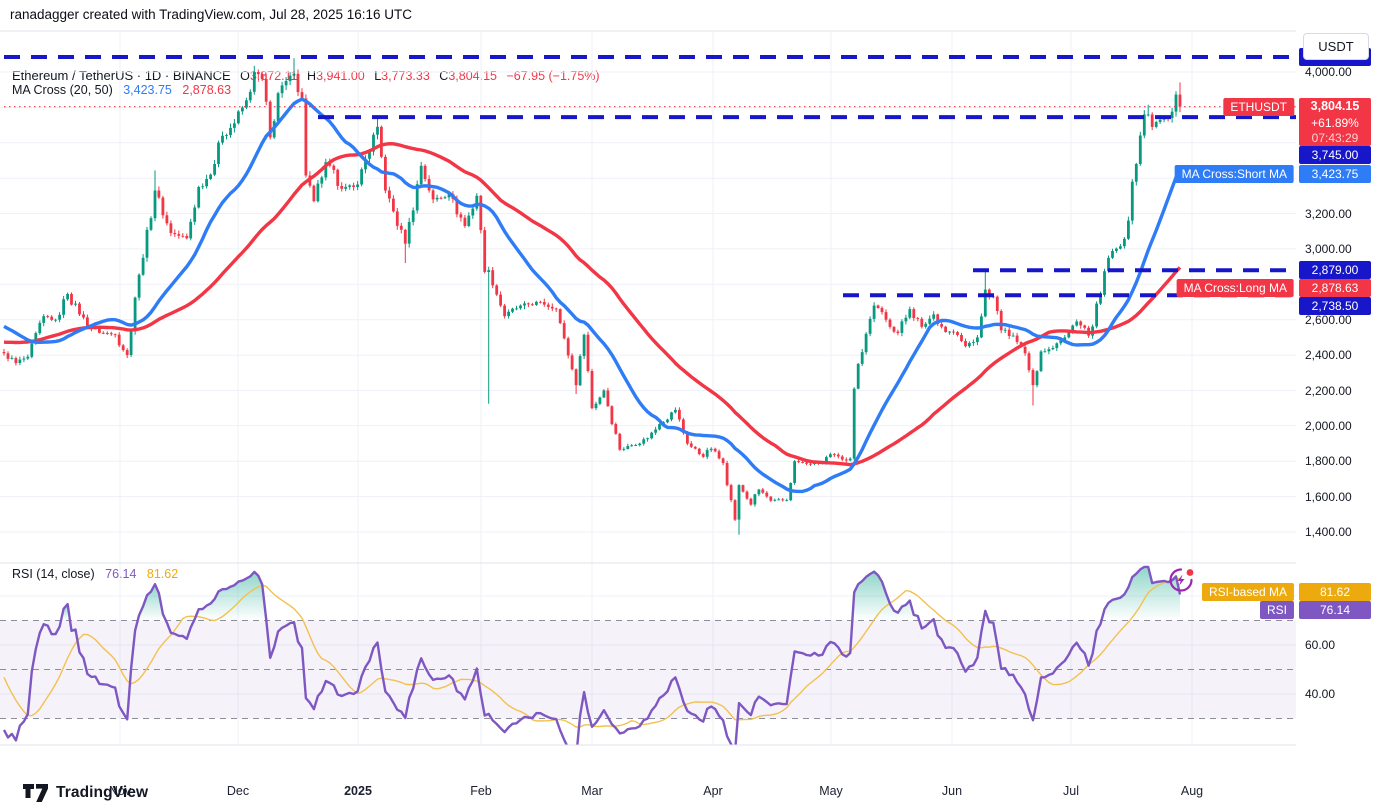  What do you see at coordinates (1335, 288) in the screenshot?
I see `price-axis-label: 2,878.63` at bounding box center [1335, 288].